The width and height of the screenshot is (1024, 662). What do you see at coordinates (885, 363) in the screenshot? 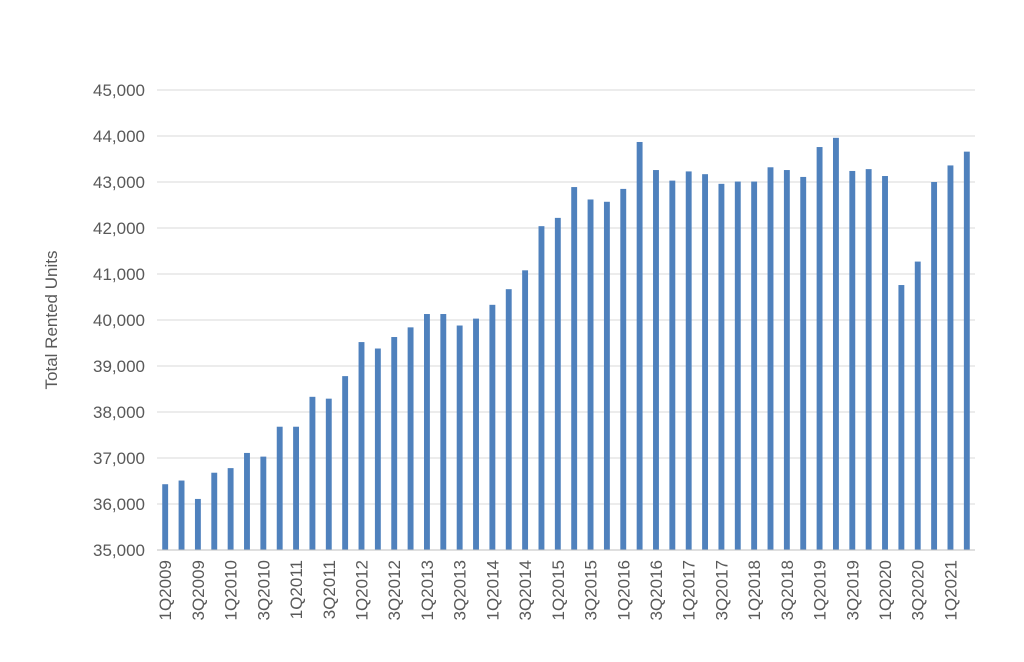
I see `bar-1Q2020` at bounding box center [885, 363].